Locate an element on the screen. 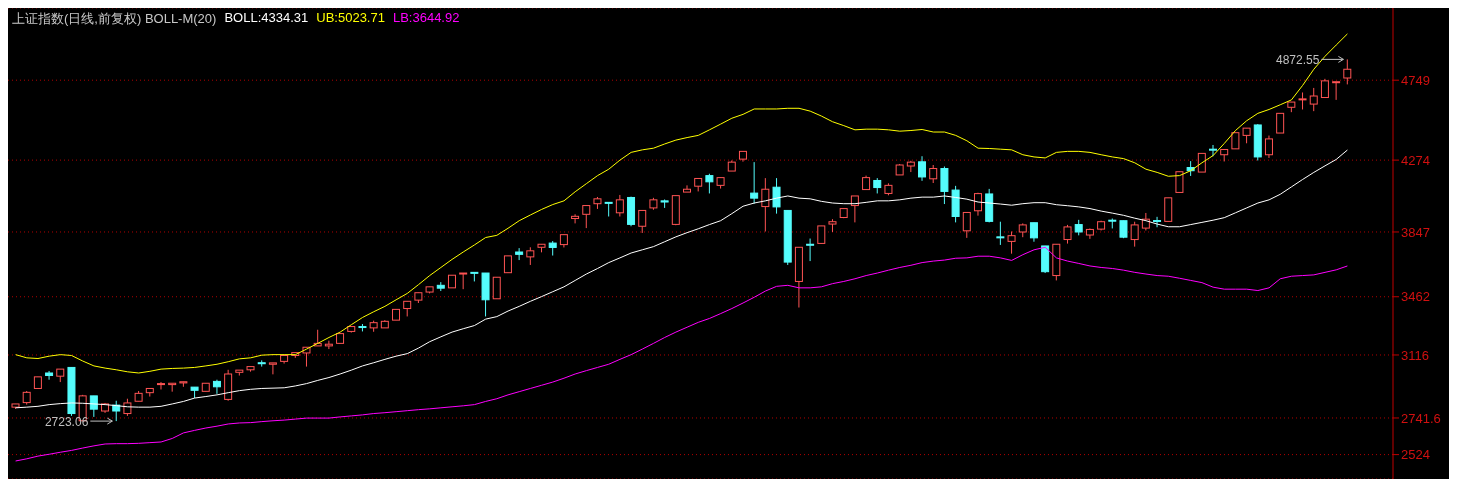  y-tick-label: 3116 is located at coordinates (1415, 355).